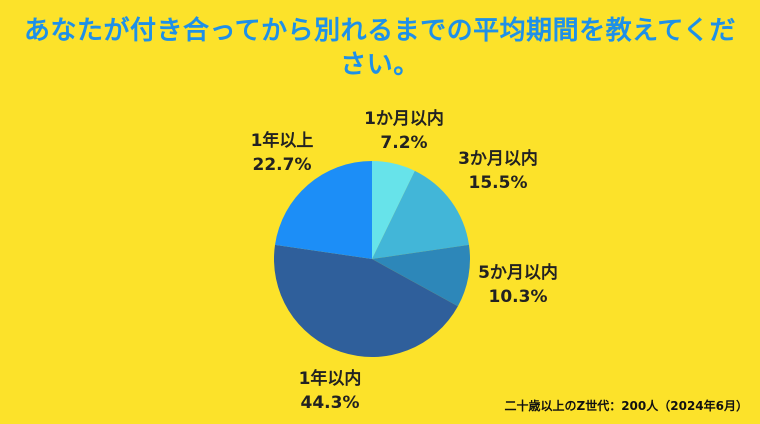 This screenshot has height=424, width=760. Describe the element at coordinates (282, 165) in the screenshot. I see `slice-value-label: 22.7%` at that location.